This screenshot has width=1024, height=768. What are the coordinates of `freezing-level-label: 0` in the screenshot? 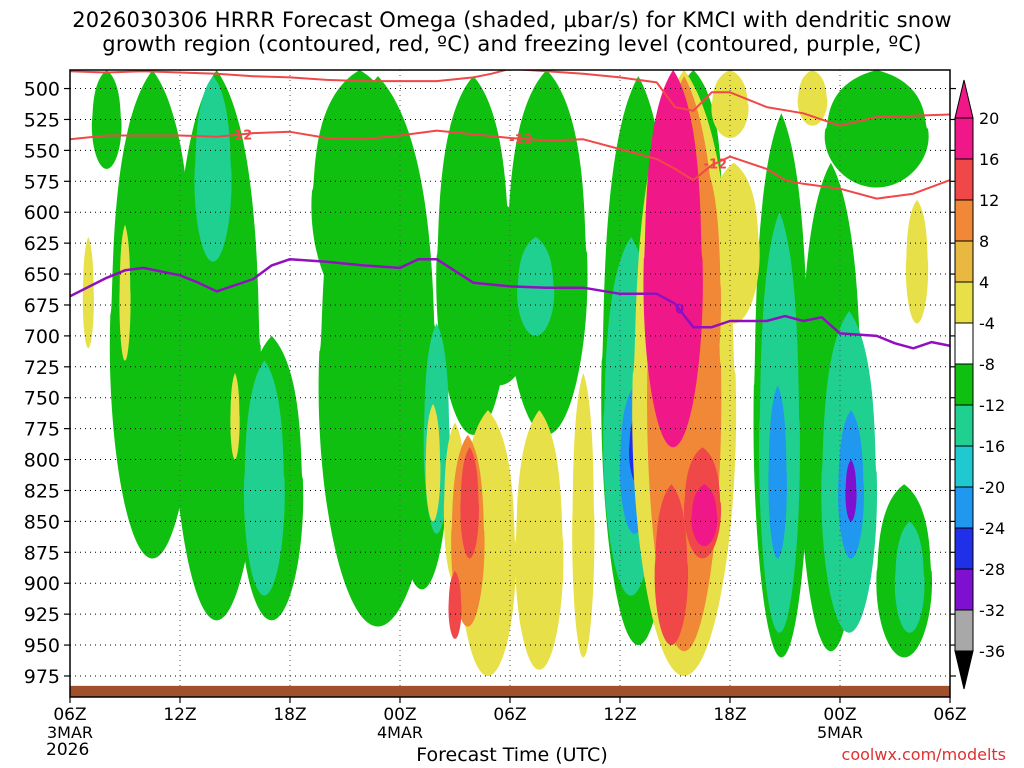 It's located at (679, 309).